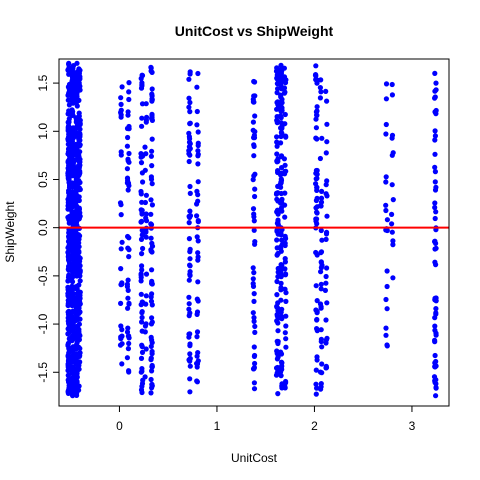  I want to click on chart-title: UnitCost vs ShipWeight, so click(254, 31).